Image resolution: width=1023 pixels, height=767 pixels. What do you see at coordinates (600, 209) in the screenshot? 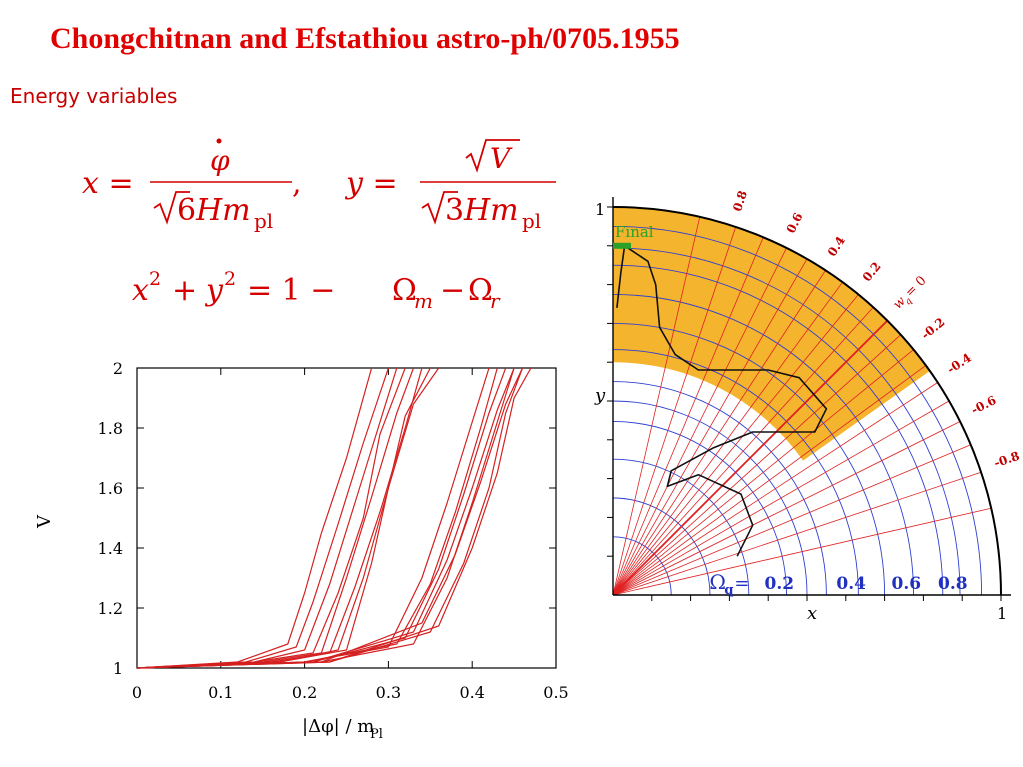
I see `diagram-y-max-label: 1` at bounding box center [600, 209].